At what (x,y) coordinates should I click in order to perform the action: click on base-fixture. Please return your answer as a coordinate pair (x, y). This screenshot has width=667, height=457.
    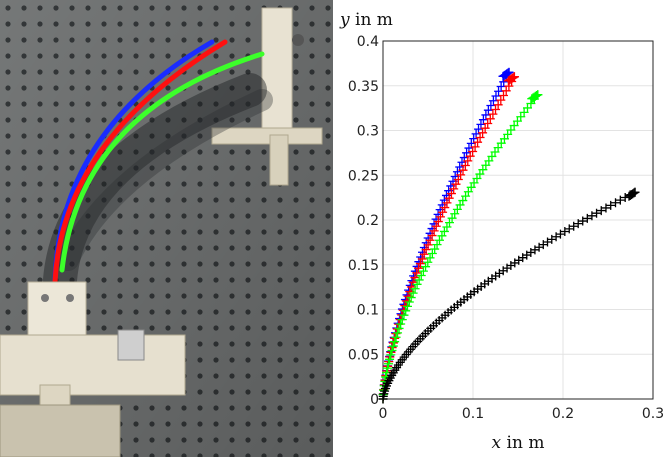
    Looking at the image, I should click on (93, 369).